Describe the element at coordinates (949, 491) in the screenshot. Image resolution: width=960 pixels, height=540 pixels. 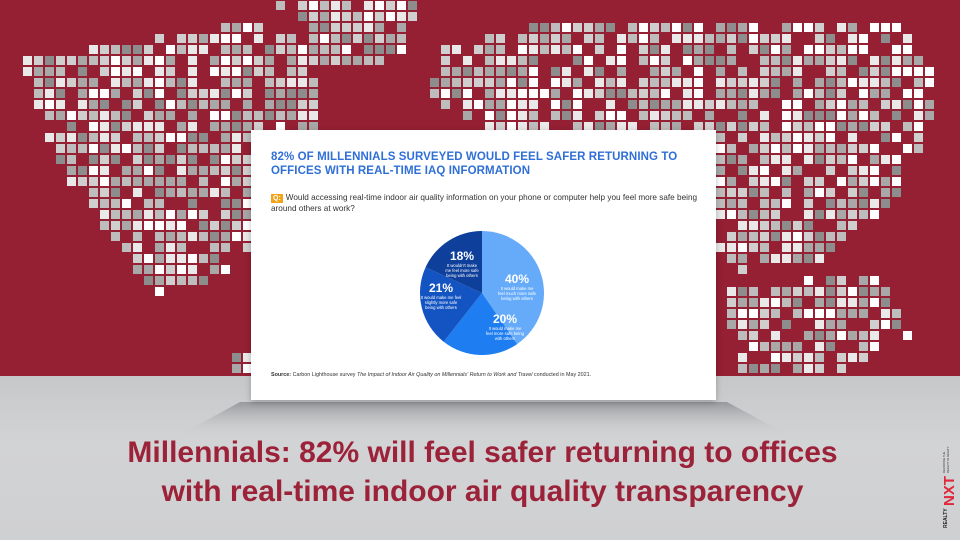
I see `svg-text: NXT` at that location.